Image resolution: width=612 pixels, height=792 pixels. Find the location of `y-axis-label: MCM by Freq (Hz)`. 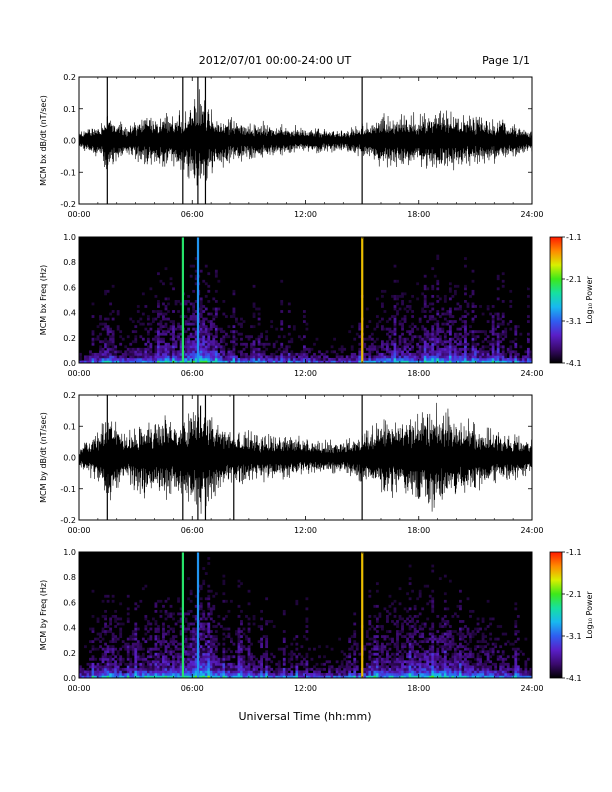

y-axis-label: MCM by Freq (Hz) is located at coordinates (43, 615).